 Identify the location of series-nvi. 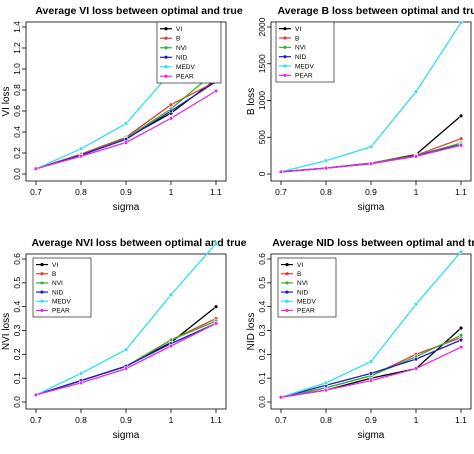
(126, 119).